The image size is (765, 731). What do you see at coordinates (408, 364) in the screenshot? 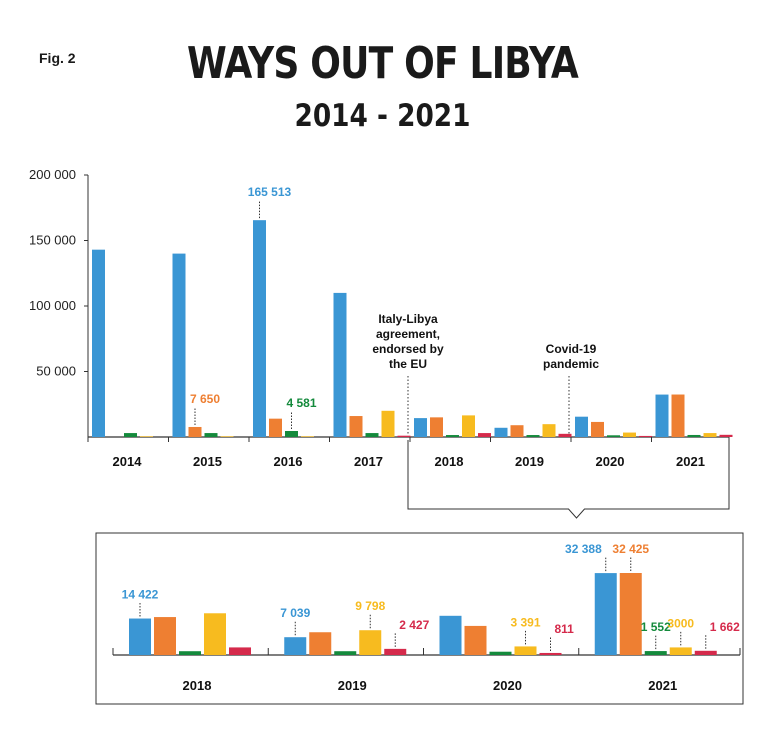
I see `annotation-text: the EU` at bounding box center [408, 364].